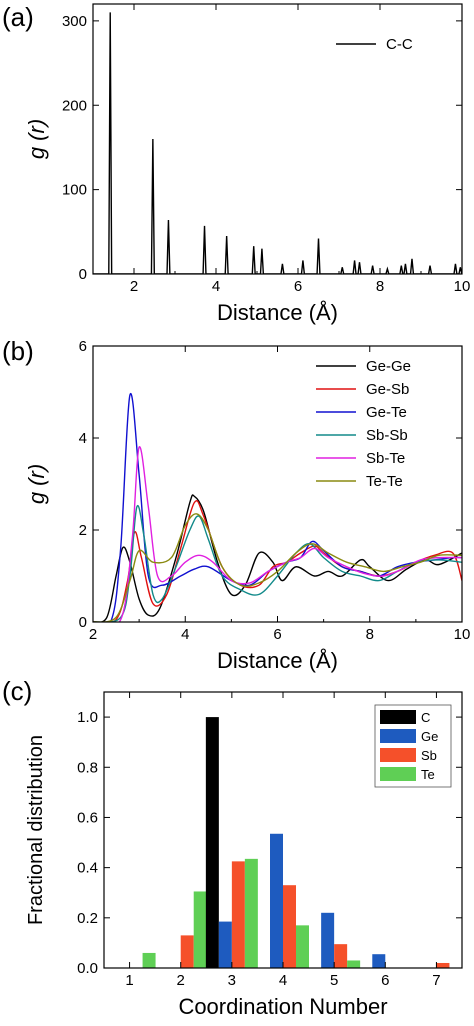 This screenshot has width=474, height=1026. What do you see at coordinates (187, 951) in the screenshot?
I see `bar-sb-cn2` at bounding box center [187, 951].